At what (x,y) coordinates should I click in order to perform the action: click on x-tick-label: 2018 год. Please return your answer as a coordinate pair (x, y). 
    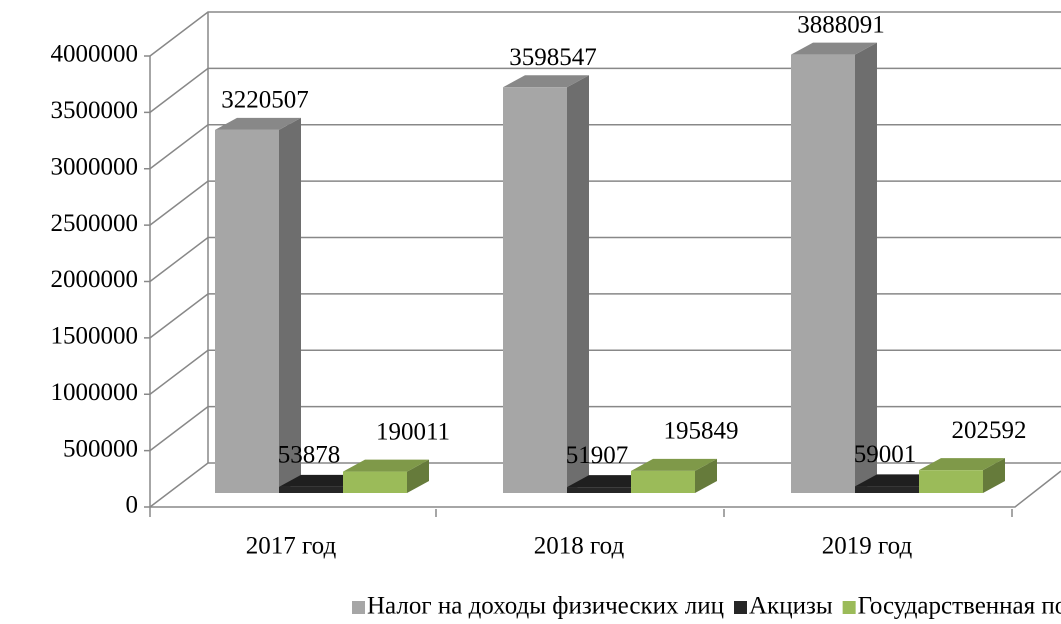
    Looking at the image, I should click on (579, 546).